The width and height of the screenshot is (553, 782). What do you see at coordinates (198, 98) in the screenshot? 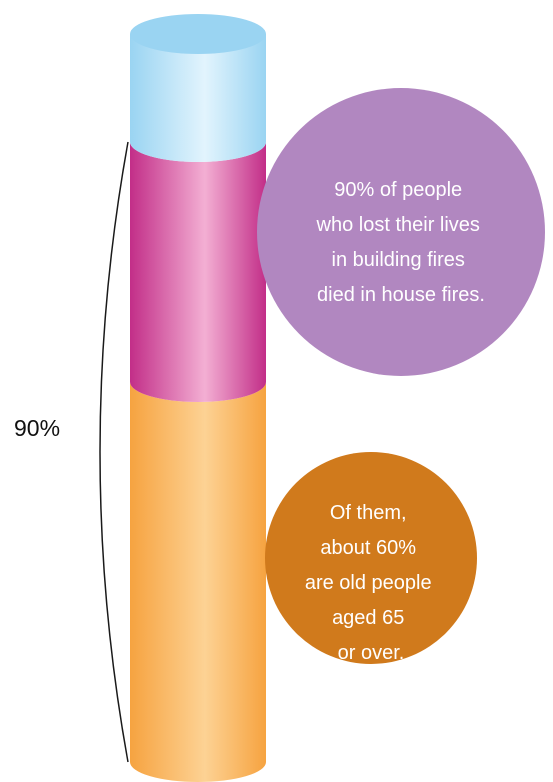
I see `segment-blue` at bounding box center [198, 98].